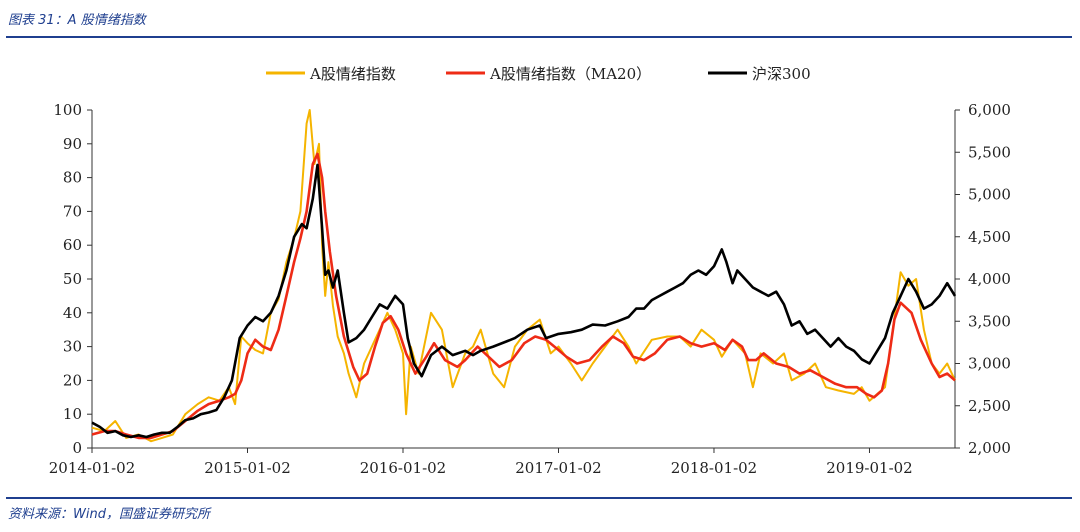 The image size is (1080, 532). I want to click on y-right-tick-label: 3,000, so click(989, 364).